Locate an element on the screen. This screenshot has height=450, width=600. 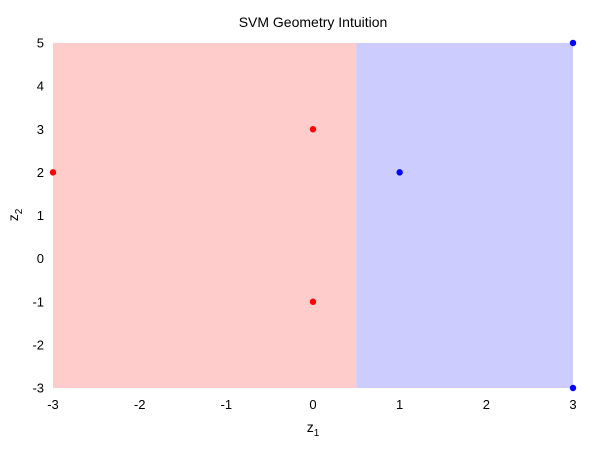
x-tick-label: -1 is located at coordinates (227, 404).